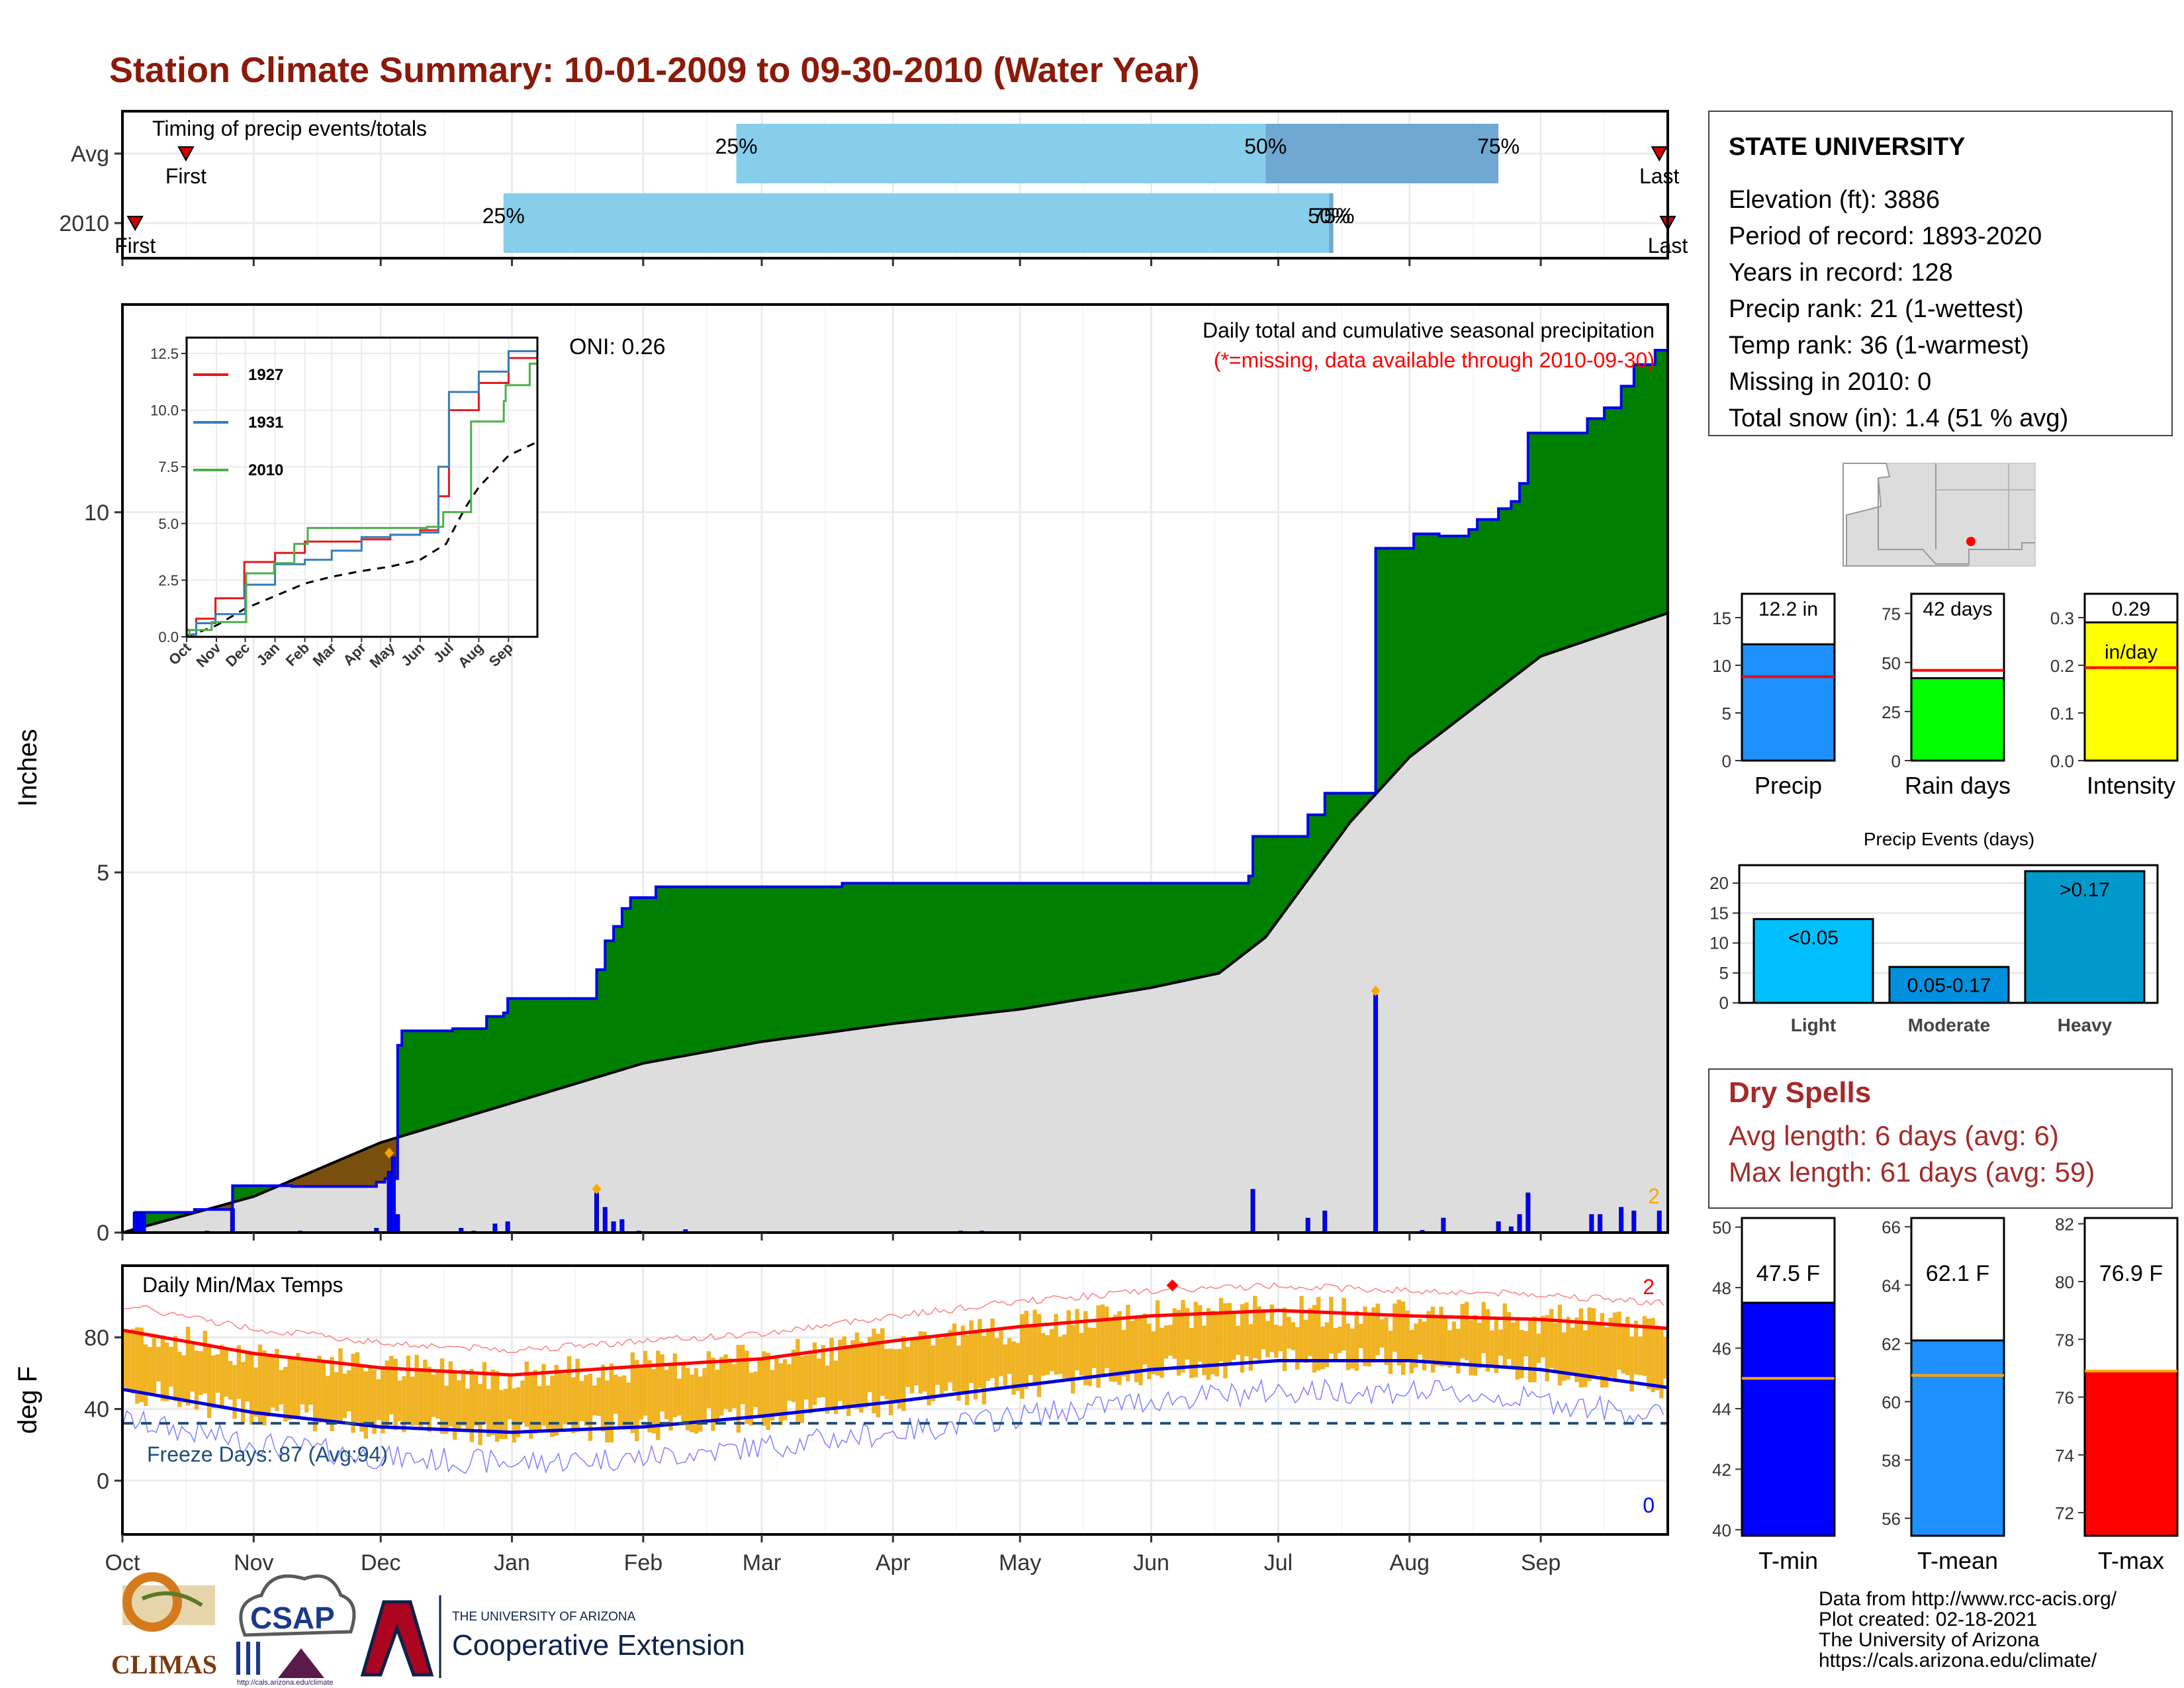 The image size is (2184, 1688). Describe the element at coordinates (1498, 146) in the screenshot. I see `timing-p75-label: 75%` at that location.